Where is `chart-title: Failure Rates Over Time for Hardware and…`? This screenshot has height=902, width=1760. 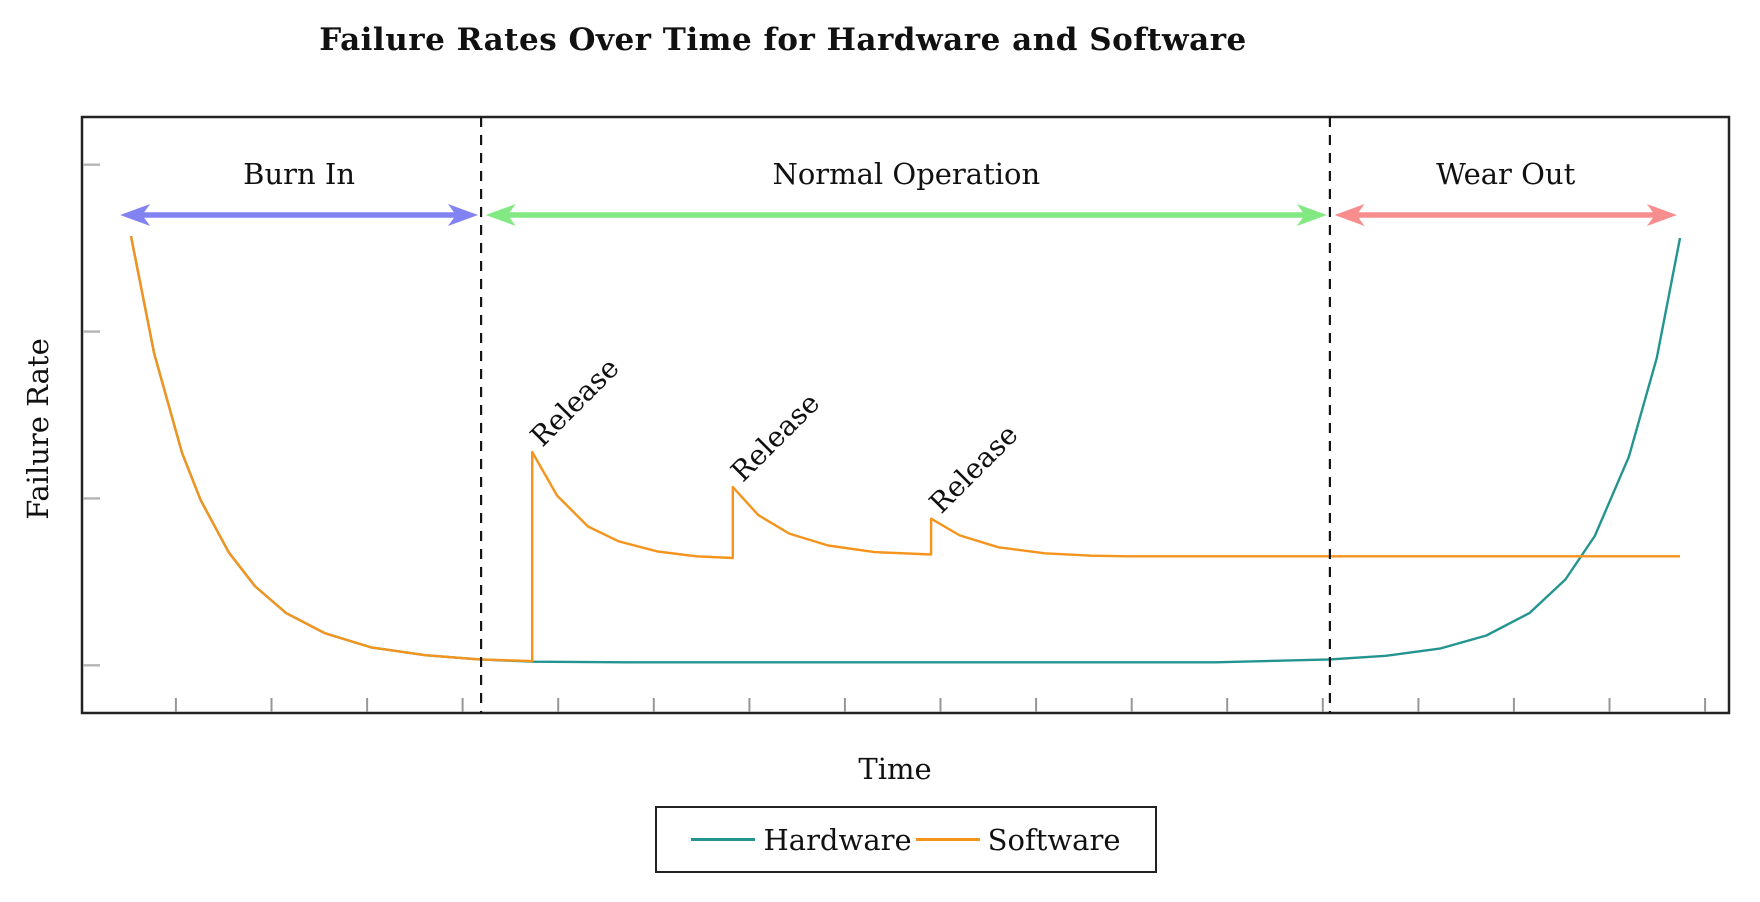 chart-title: Failure Rates Over Time for Hardware and… is located at coordinates (783, 40).